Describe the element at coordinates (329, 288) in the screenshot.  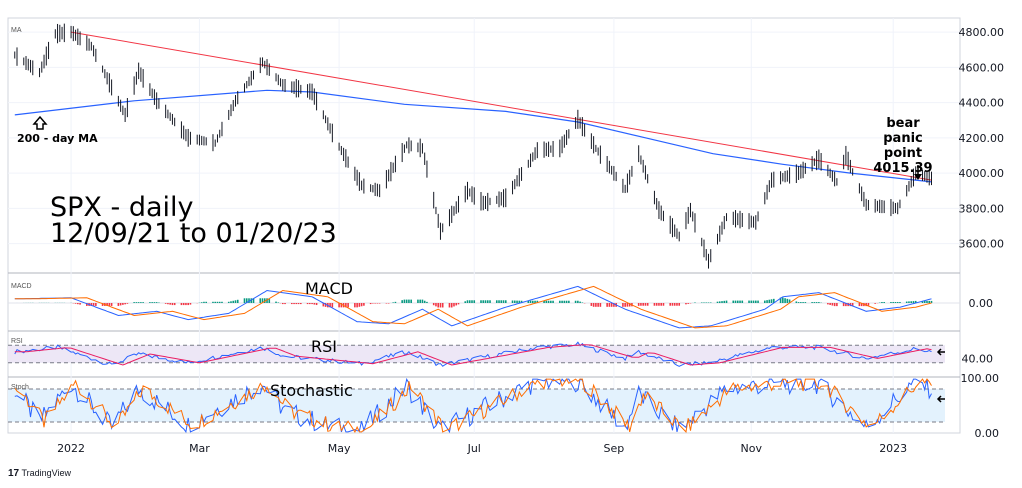
I see `macd-label: MACD` at that location.